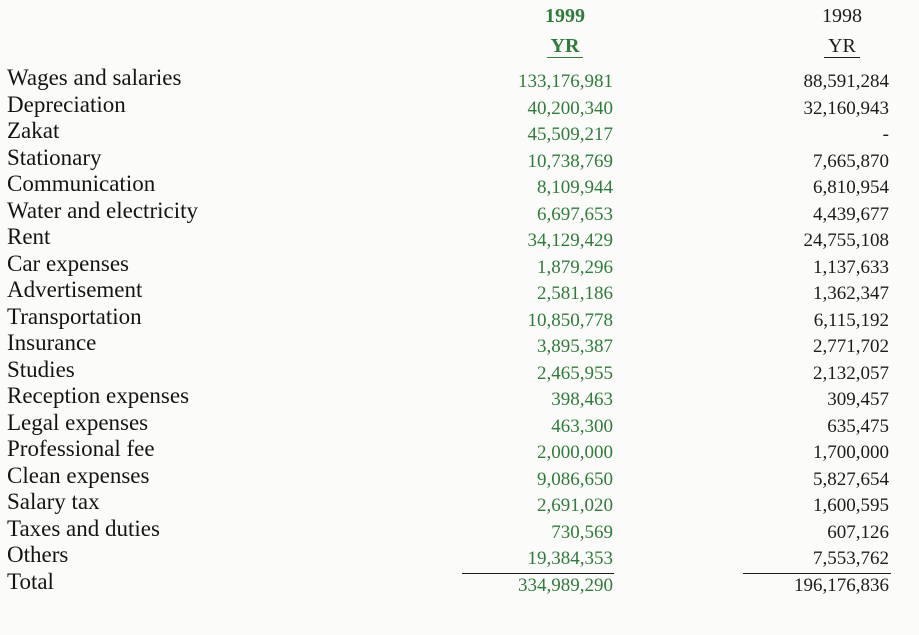 The image size is (919, 635). What do you see at coordinates (459, 450) in the screenshot?
I see `expense-row: Professional fee 2,000,000 1,700,000` at bounding box center [459, 450].